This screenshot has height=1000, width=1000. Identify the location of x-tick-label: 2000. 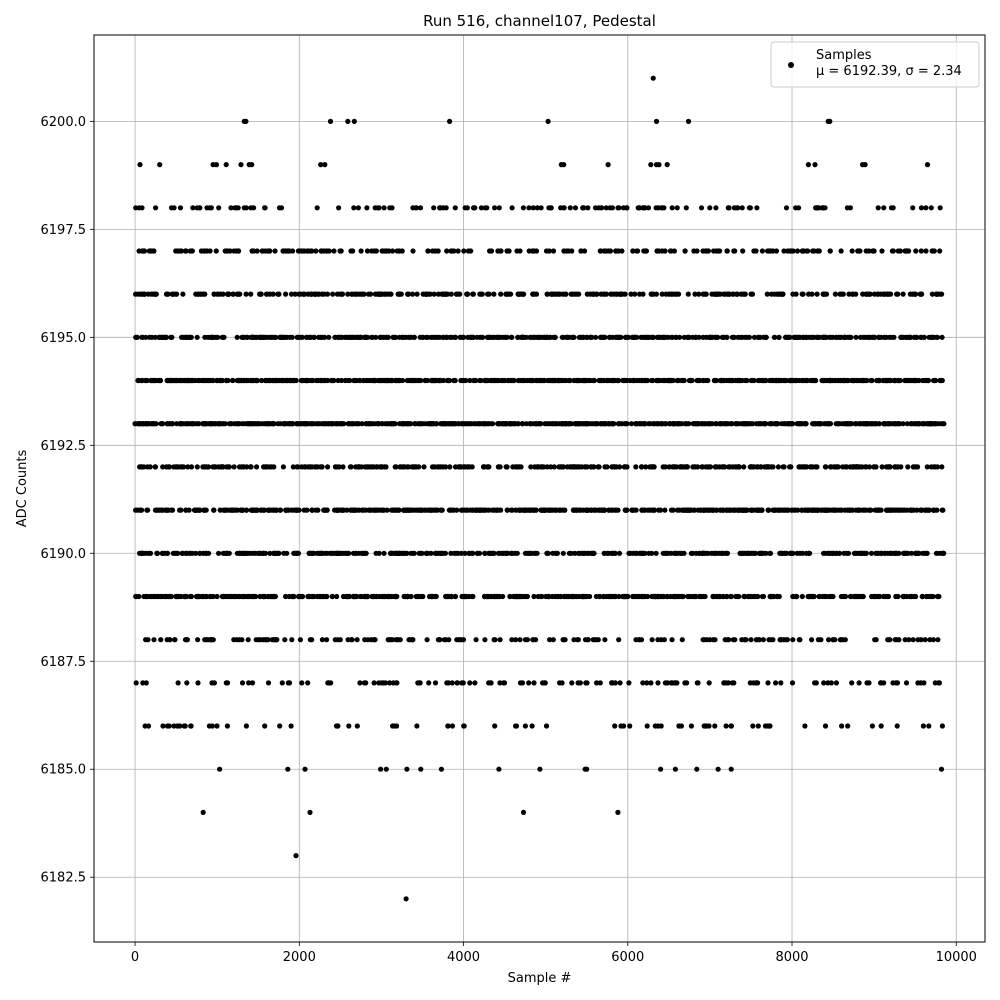
(299, 957).